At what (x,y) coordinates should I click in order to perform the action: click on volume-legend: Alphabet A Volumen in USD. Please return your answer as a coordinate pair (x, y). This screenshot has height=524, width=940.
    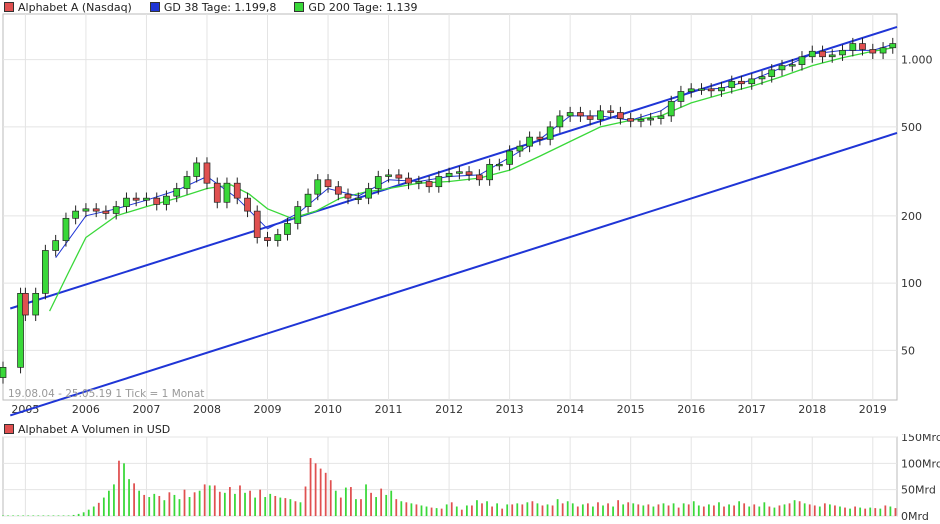
    Looking at the image, I should click on (92, 429).